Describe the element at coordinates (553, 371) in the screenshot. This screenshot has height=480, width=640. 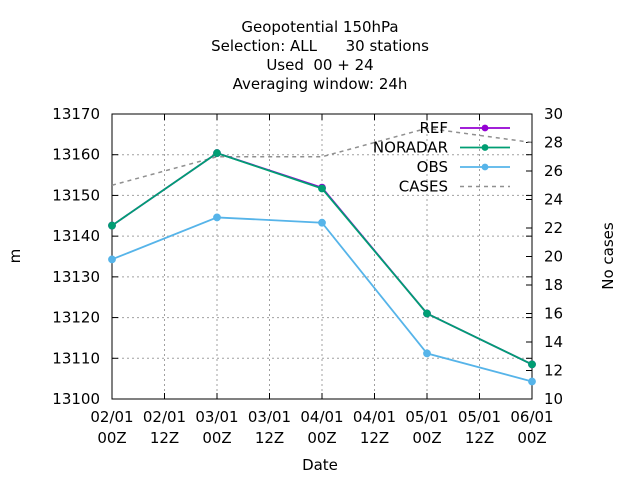
I see `y2-tick-label: 12` at that location.